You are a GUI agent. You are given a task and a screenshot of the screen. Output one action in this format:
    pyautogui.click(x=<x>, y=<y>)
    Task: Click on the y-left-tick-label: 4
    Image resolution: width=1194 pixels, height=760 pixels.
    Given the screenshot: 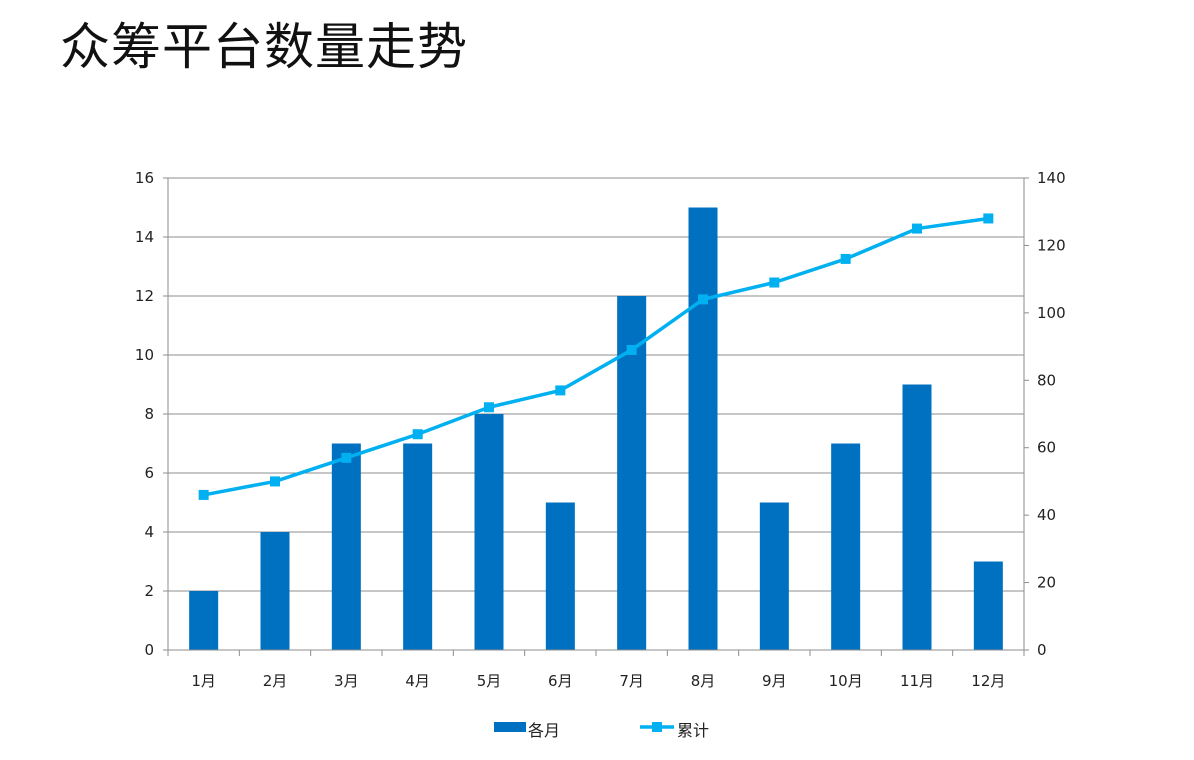 What is the action you would take?
    pyautogui.click(x=149, y=532)
    